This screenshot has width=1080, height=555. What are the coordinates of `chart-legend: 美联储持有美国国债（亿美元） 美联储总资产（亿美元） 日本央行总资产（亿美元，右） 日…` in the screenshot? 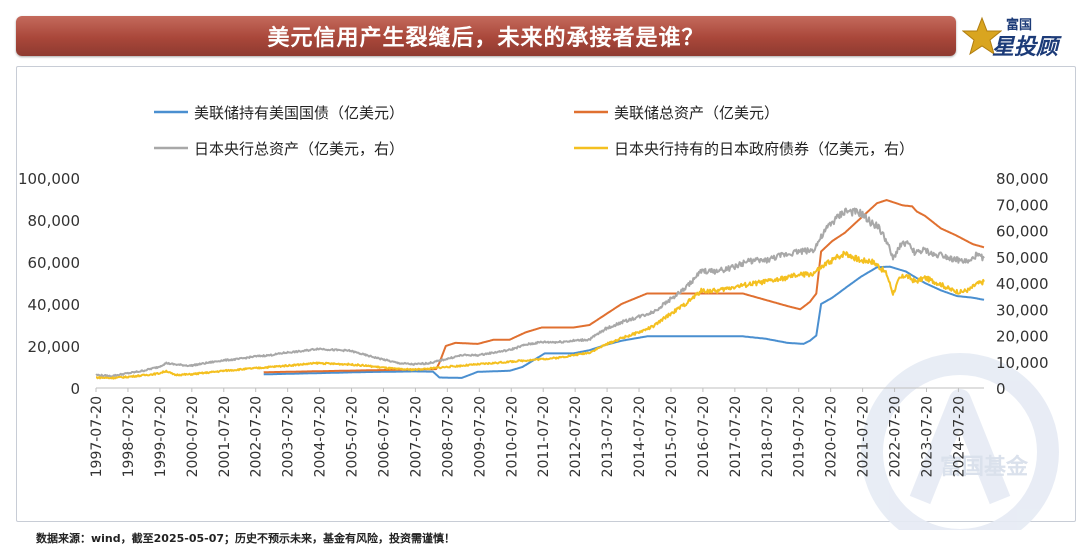 It's located at (534, 131).